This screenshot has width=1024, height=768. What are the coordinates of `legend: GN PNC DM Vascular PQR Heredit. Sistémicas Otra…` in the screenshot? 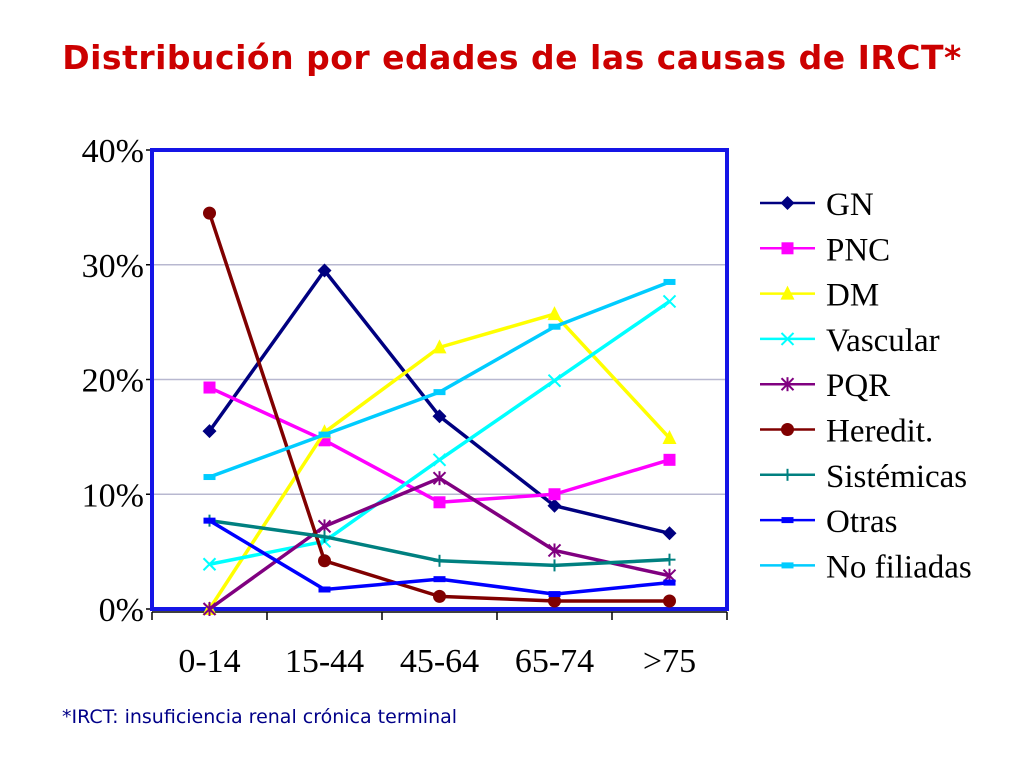 It's located at (866, 386).